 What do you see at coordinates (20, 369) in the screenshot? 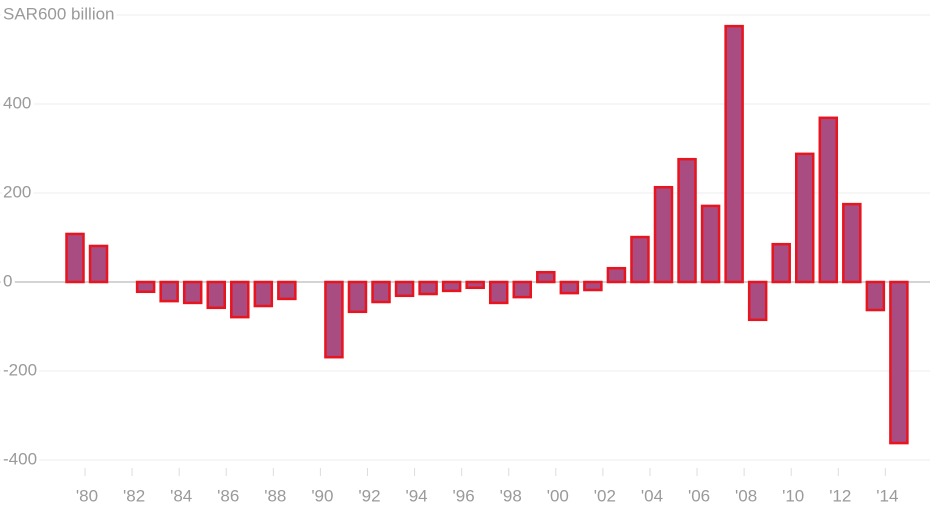
I see `y-tick-label: -200` at bounding box center [20, 369].